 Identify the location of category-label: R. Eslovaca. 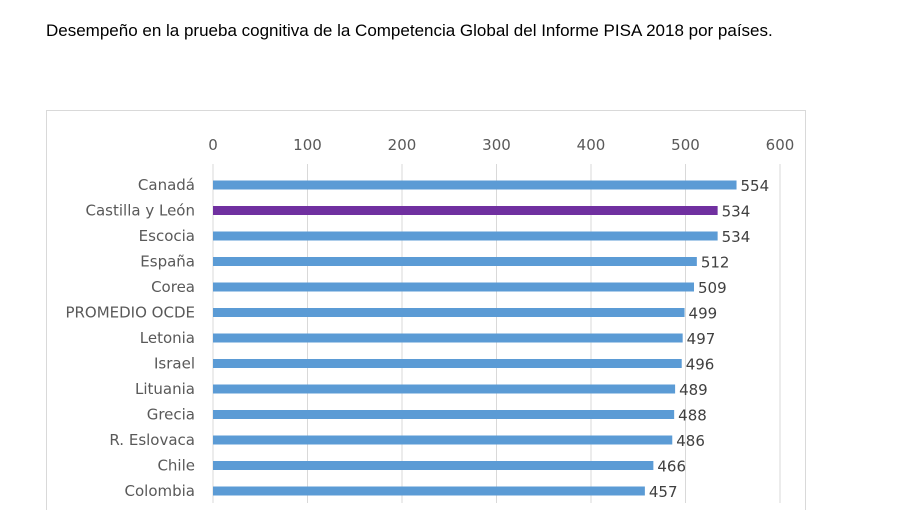
(152, 440).